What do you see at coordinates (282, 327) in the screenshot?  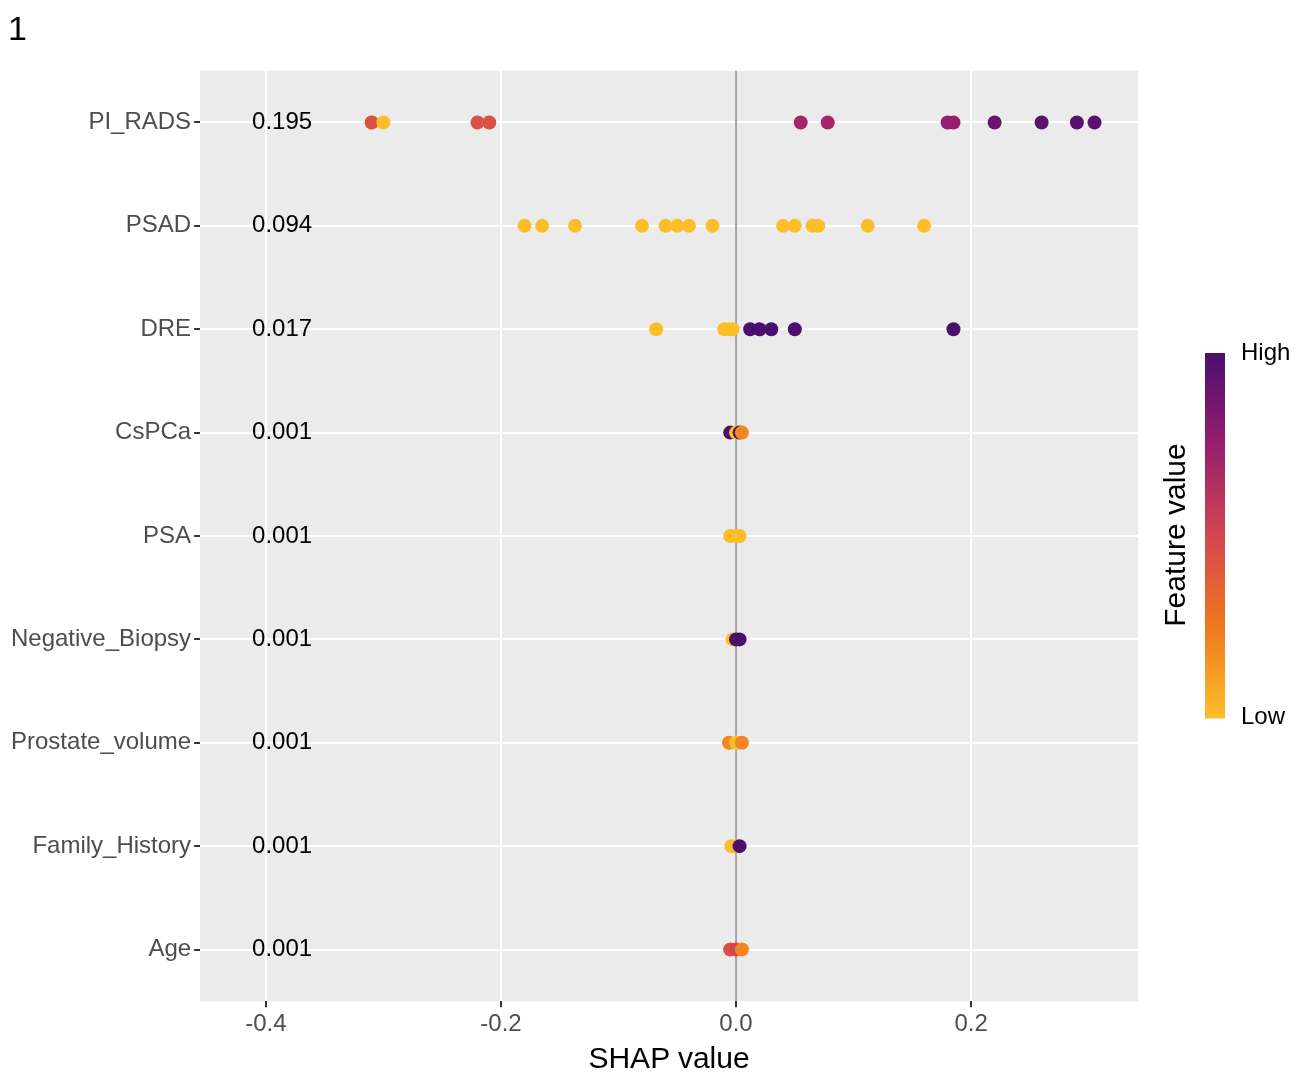 I see `annotation: 0.017` at bounding box center [282, 327].